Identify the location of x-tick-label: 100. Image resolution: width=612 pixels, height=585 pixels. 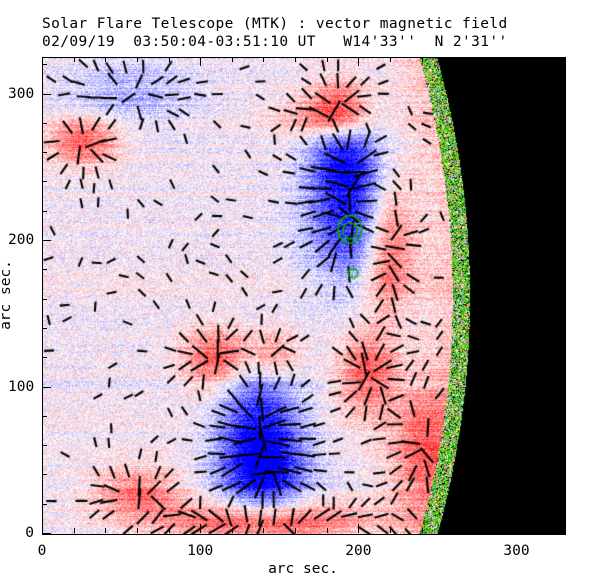
(200, 551).